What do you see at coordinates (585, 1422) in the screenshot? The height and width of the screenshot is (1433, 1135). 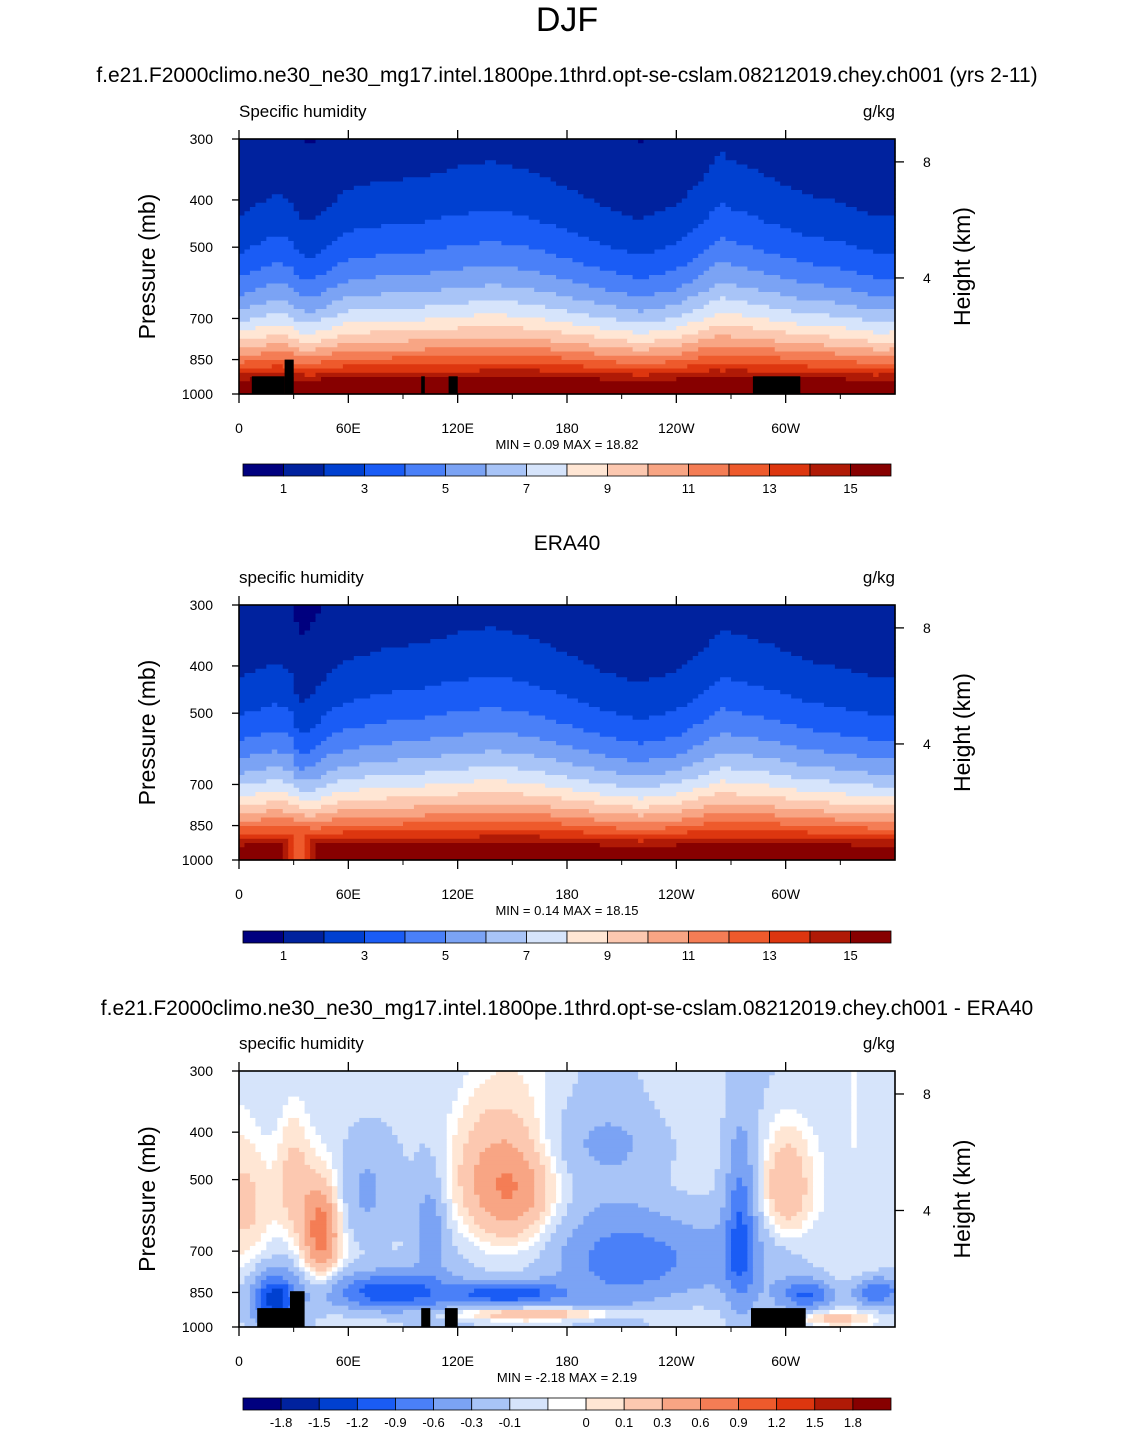 I see `colorbar-label: 0` at bounding box center [585, 1422].